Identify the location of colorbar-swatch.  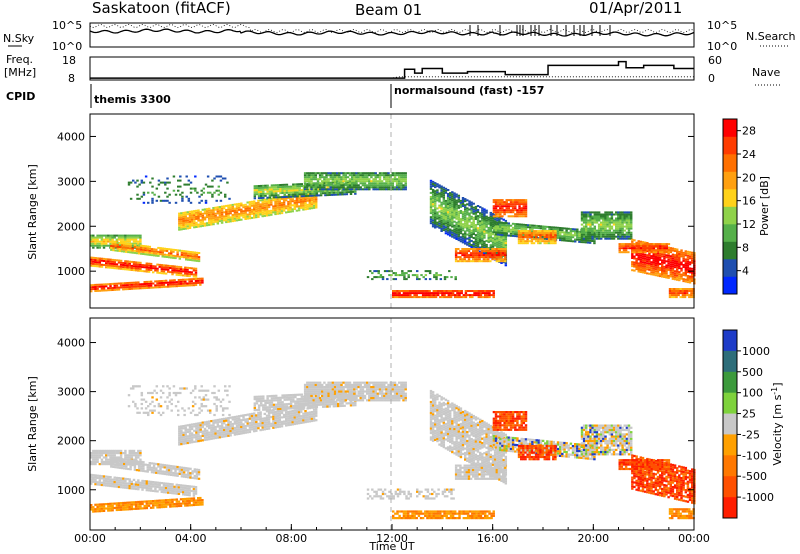
(730, 145).